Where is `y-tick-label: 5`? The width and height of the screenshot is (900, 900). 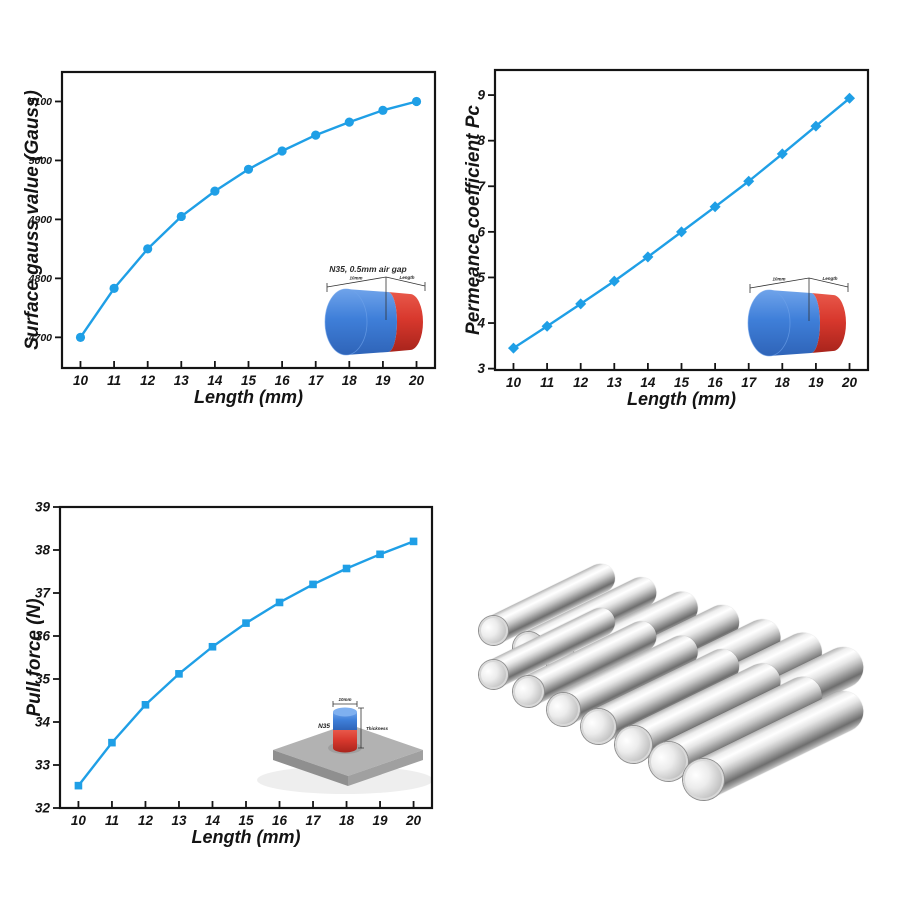
y-tick-label: 5 is located at coordinates (481, 277).